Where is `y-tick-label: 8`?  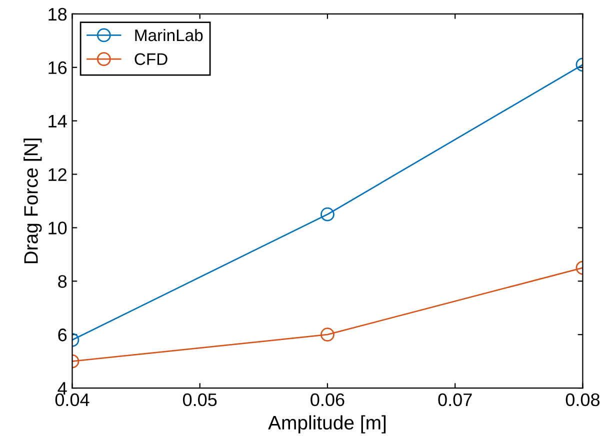
y-tick-label: 8 is located at coordinates (62, 281).